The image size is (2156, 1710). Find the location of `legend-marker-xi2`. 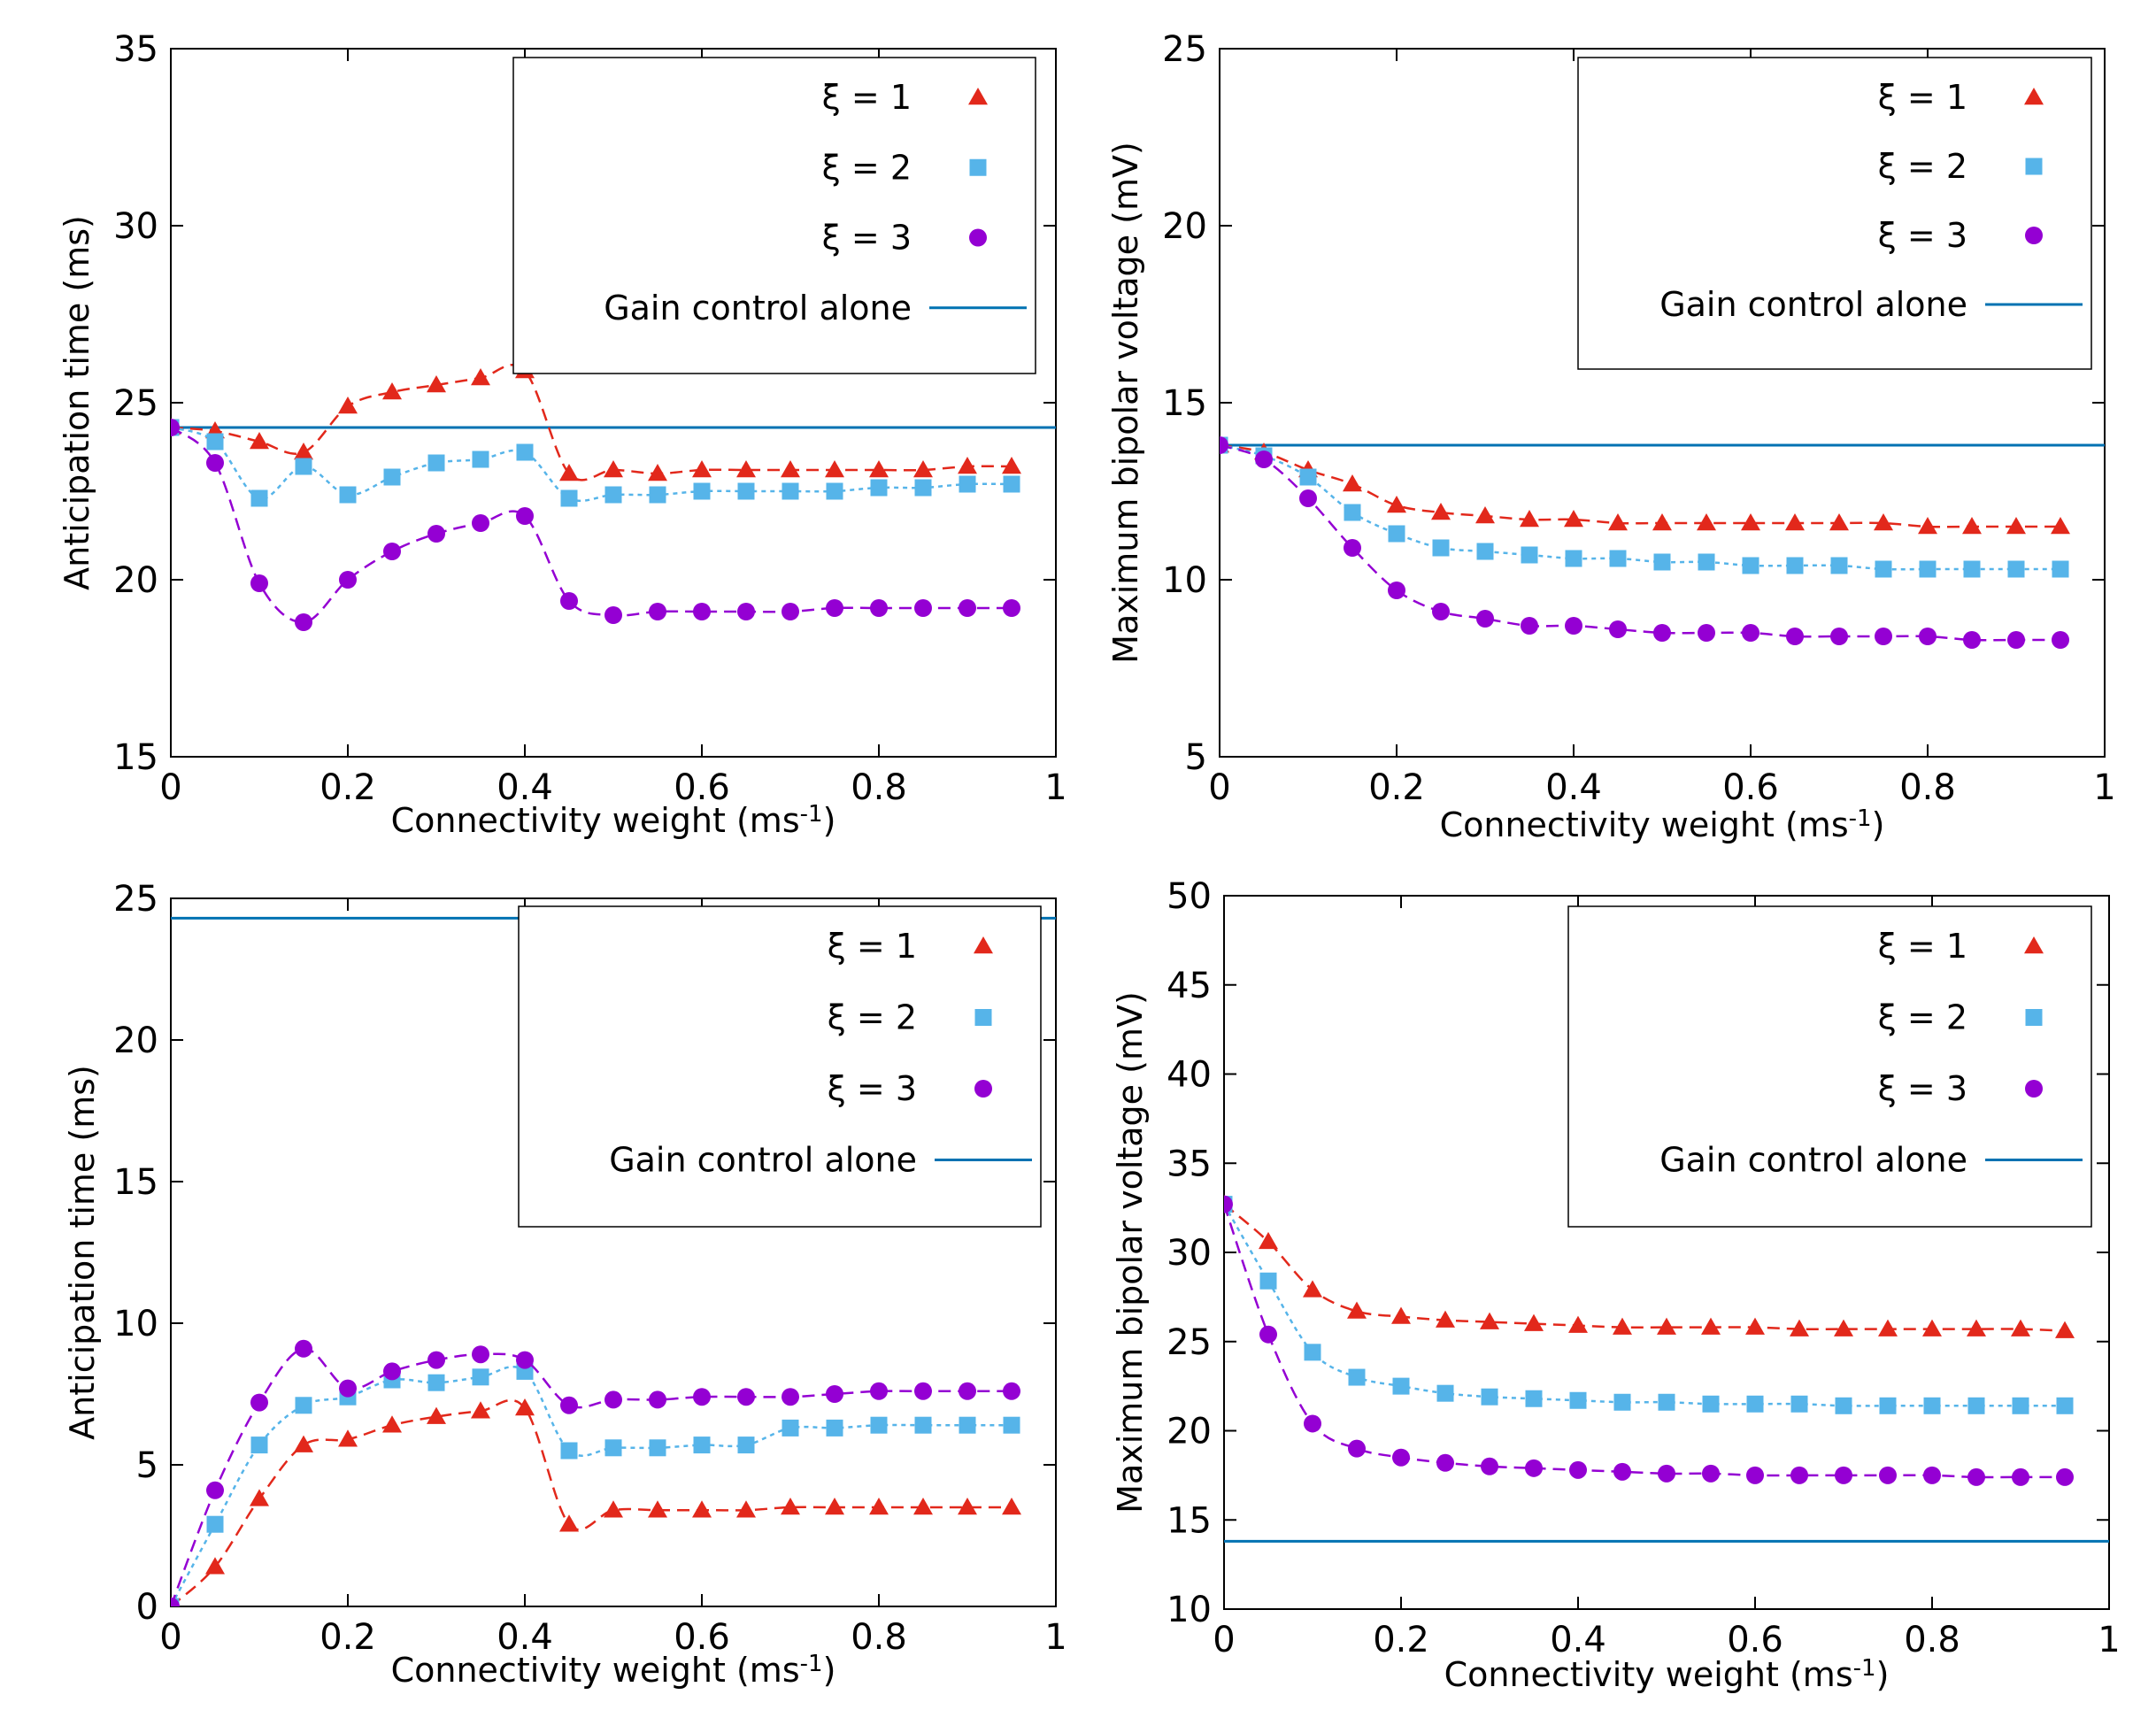

legend-marker-xi2 is located at coordinates (2034, 1017).